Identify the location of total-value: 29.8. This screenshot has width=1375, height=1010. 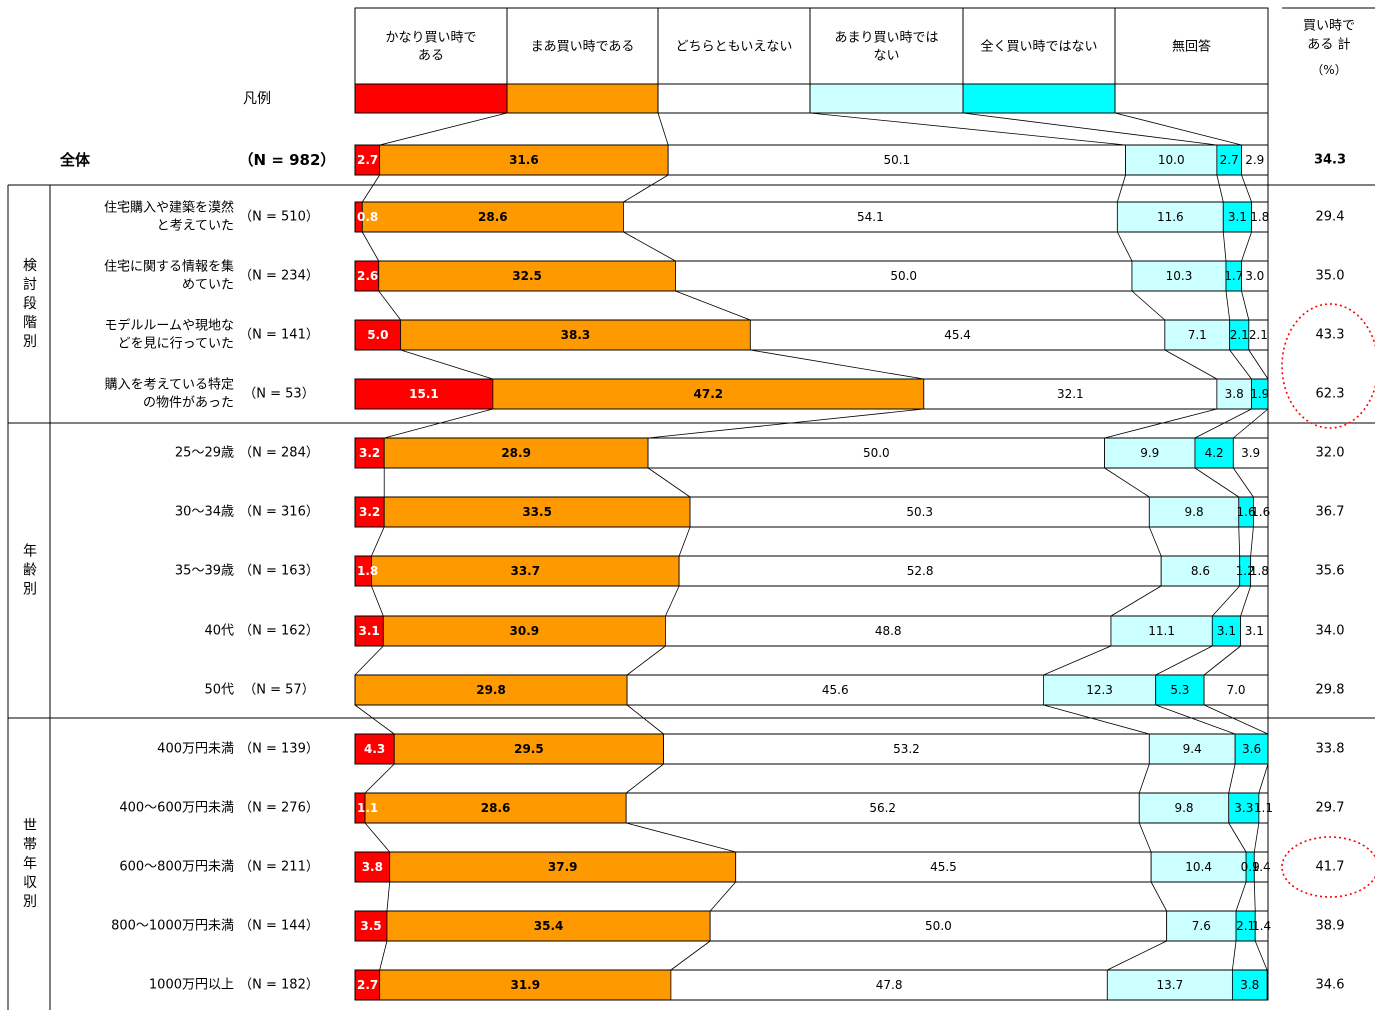
(1330, 690).